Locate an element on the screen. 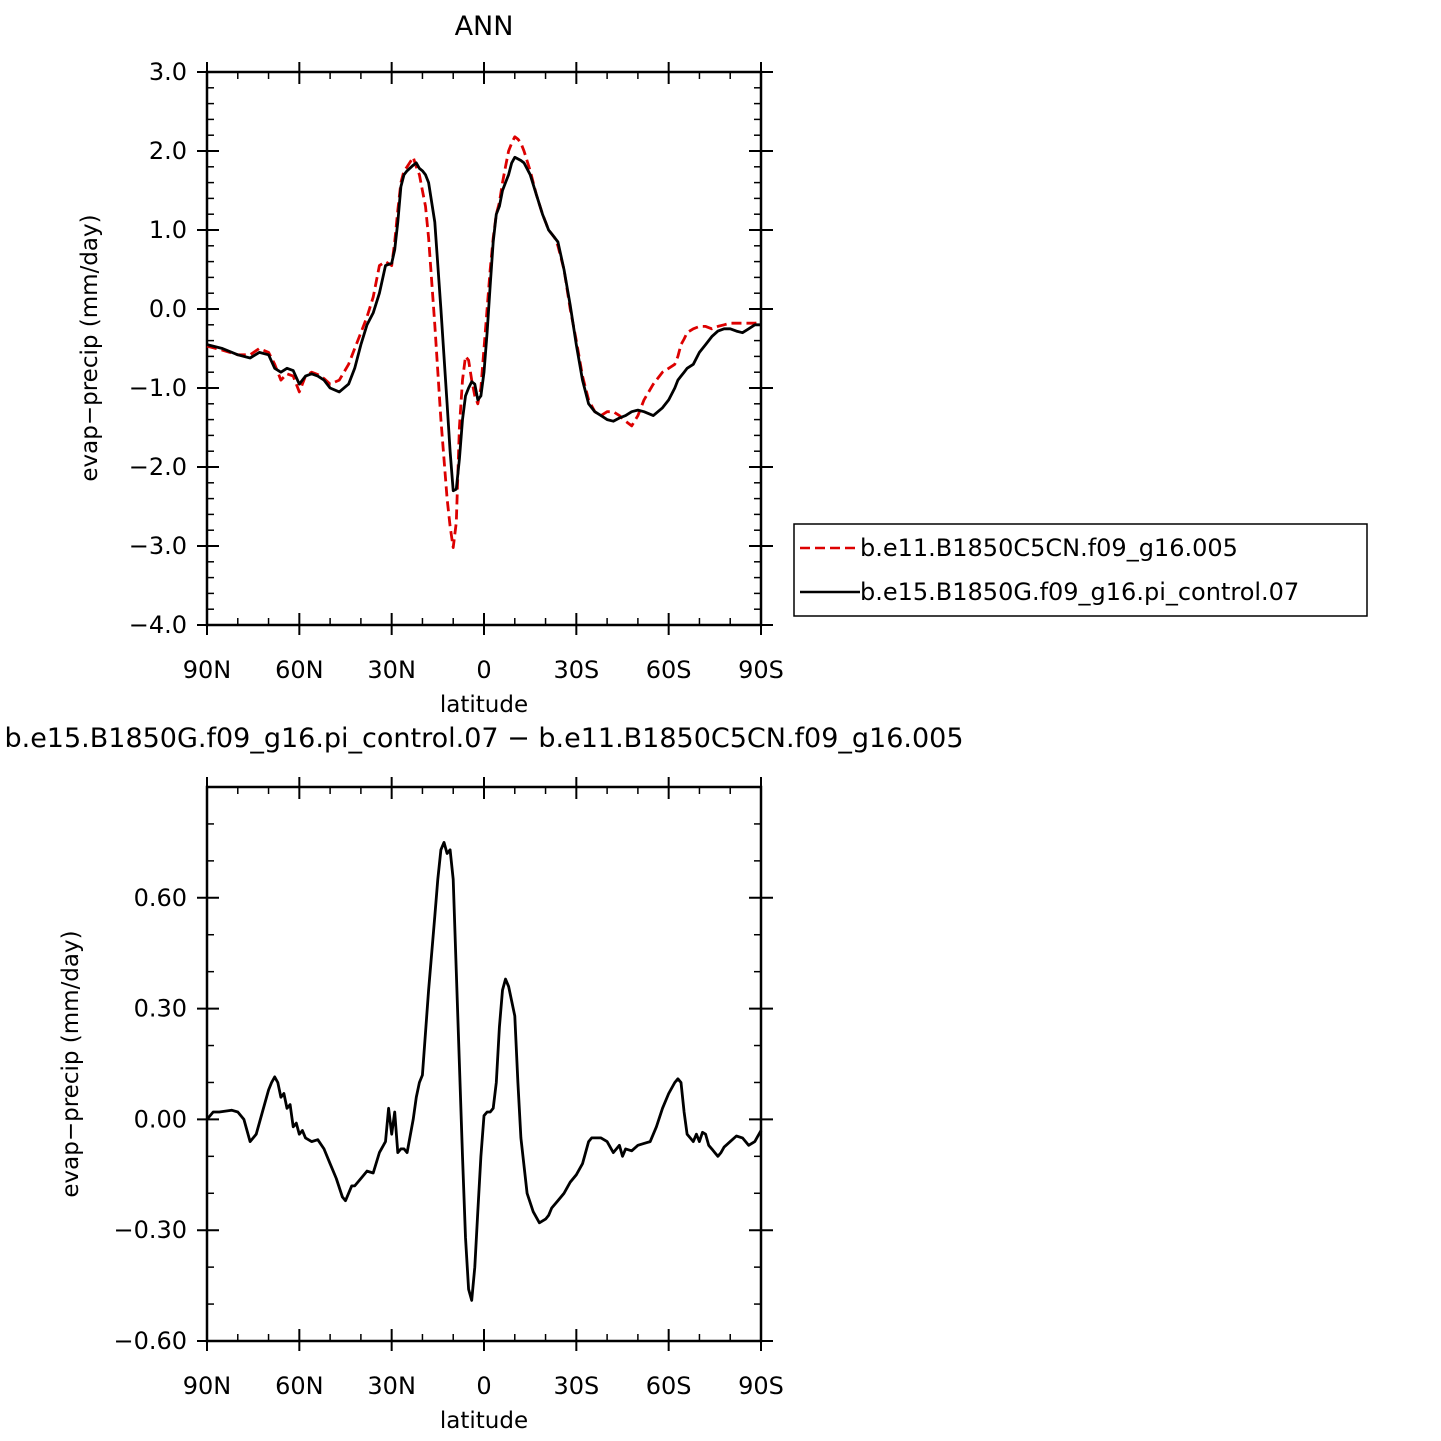  top-y-tick-label: −2.0 is located at coordinates (158, 467).